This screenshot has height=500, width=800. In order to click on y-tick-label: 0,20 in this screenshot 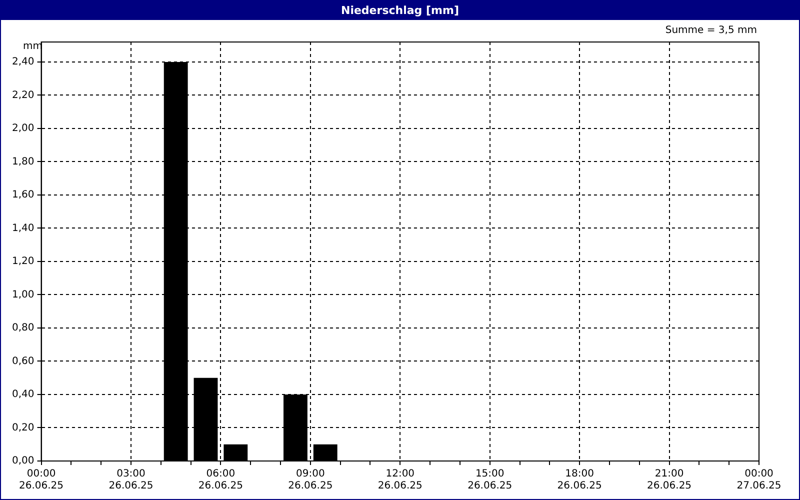, I will do `click(23, 428)`.